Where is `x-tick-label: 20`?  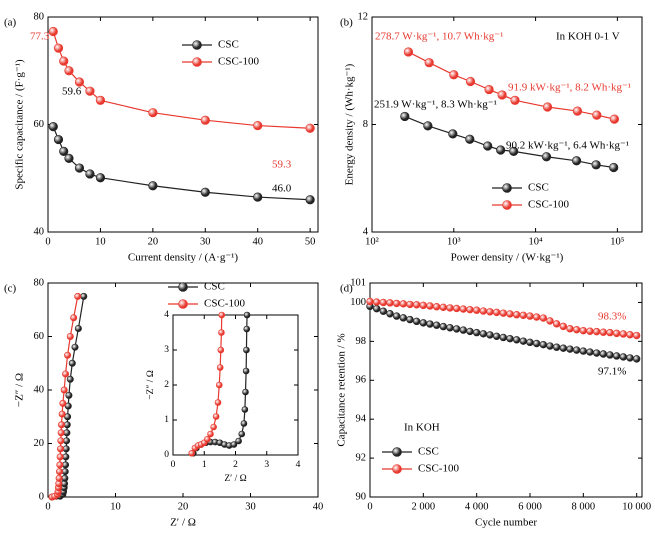
x-tick-label: 20 is located at coordinates (183, 506).